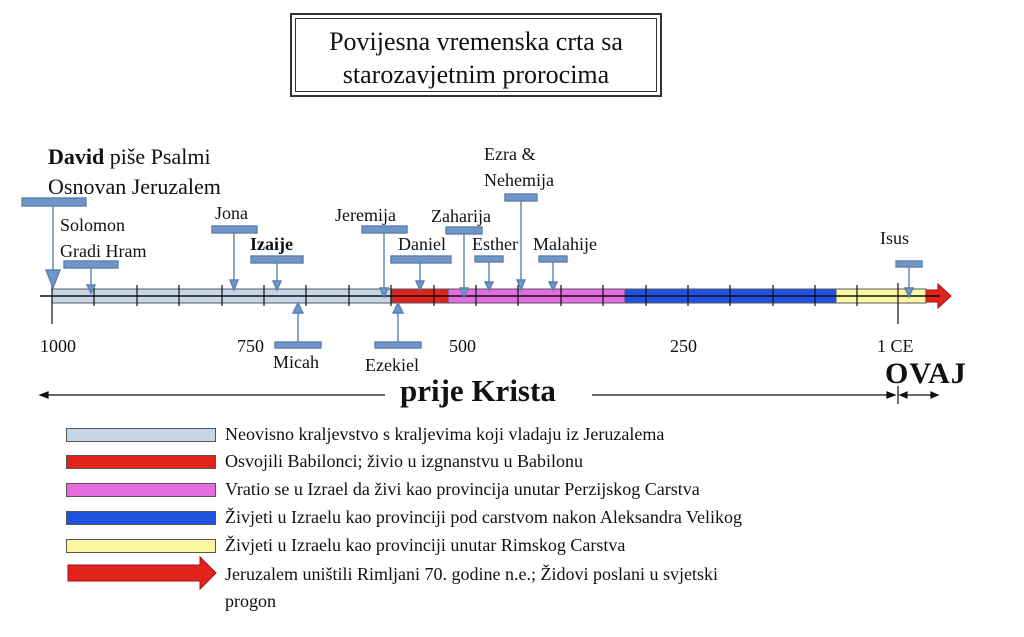  What do you see at coordinates (895, 346) in the screenshot?
I see `axis-label-1ce: 1 CE` at bounding box center [895, 346].